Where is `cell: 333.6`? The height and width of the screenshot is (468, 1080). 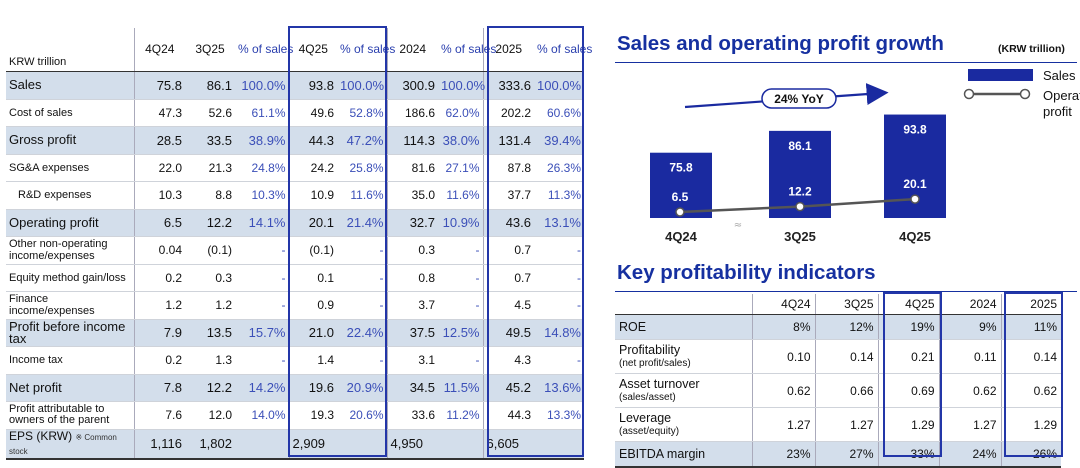 cell: 333.6 is located at coordinates (508, 85).